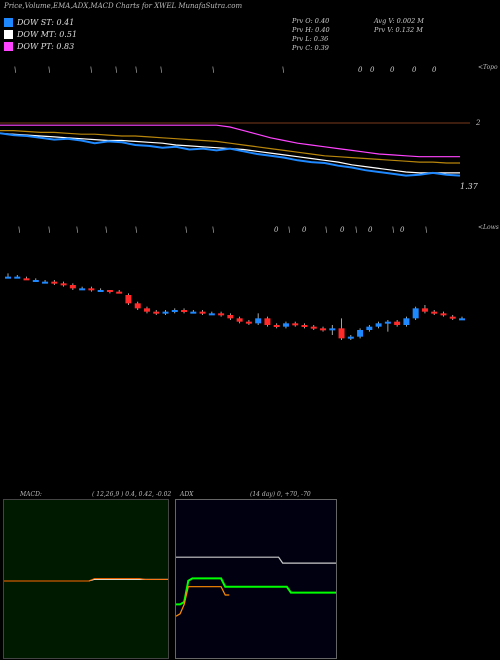  I want to click on adx-panel, so click(256, 579).